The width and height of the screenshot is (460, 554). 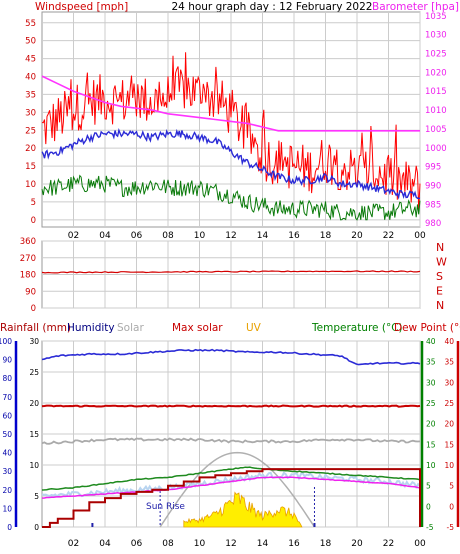 I want to click on dew-point-y-tick: 30, so click(x=449, y=382).